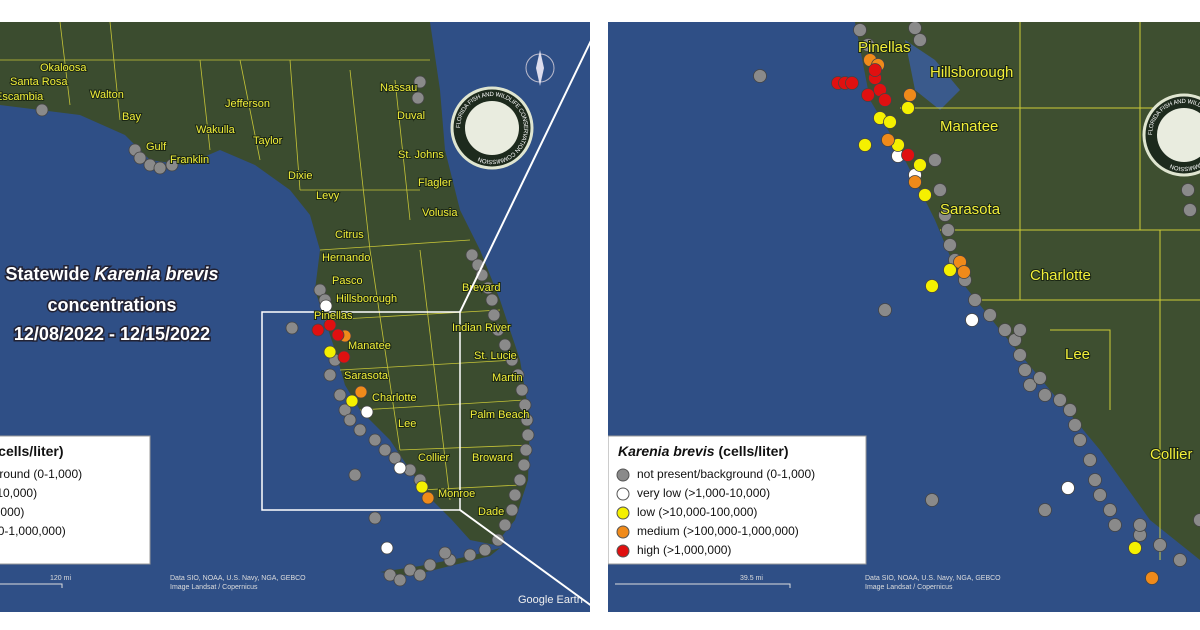 Image resolution: width=1200 pixels, height=630 pixels. I want to click on county-label: Hillsborough, so click(971, 72).